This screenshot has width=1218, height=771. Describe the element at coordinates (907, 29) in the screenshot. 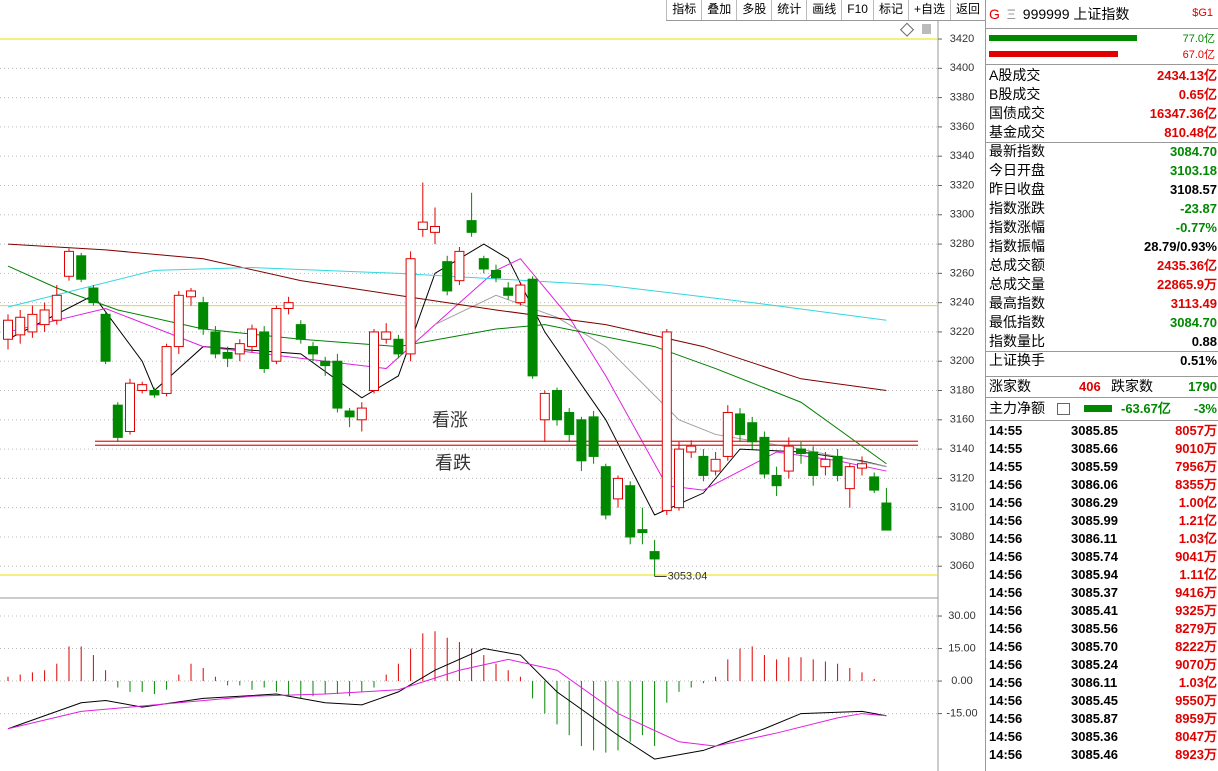

I see `marker-icon` at that location.